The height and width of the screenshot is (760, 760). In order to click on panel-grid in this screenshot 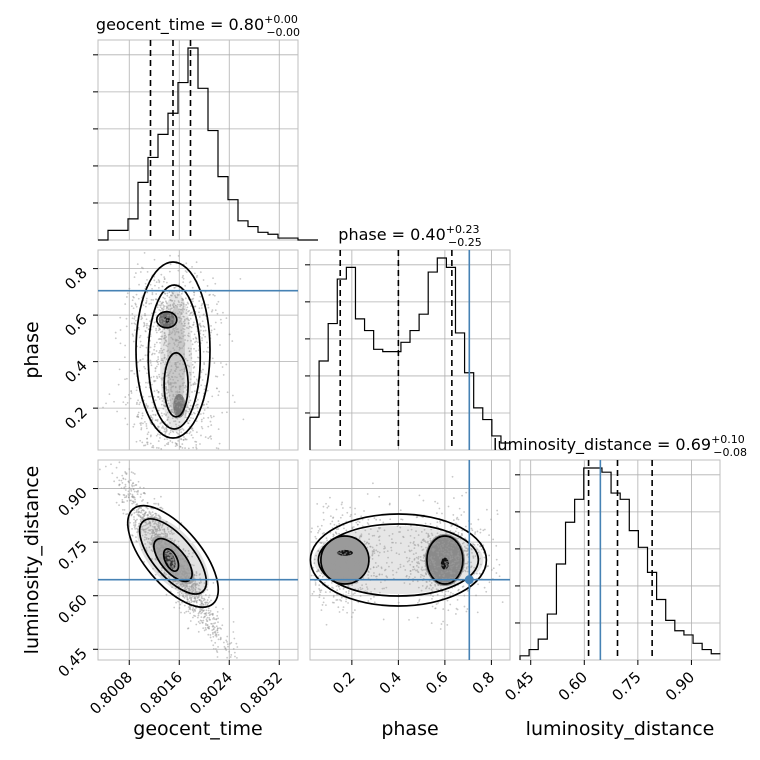, I will do `click(198, 140)`.